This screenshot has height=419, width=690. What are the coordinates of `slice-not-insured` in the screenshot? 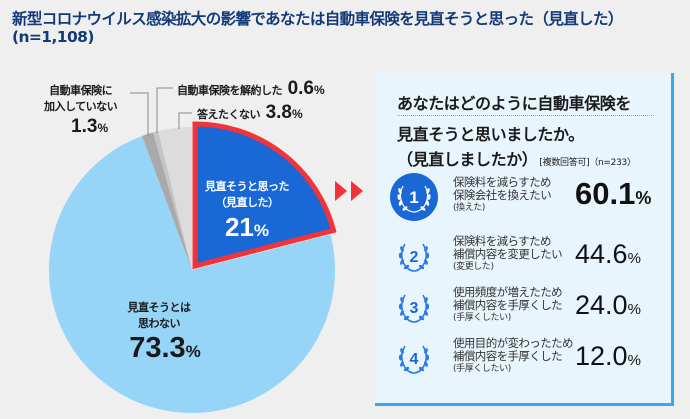 It's located at (167, 201).